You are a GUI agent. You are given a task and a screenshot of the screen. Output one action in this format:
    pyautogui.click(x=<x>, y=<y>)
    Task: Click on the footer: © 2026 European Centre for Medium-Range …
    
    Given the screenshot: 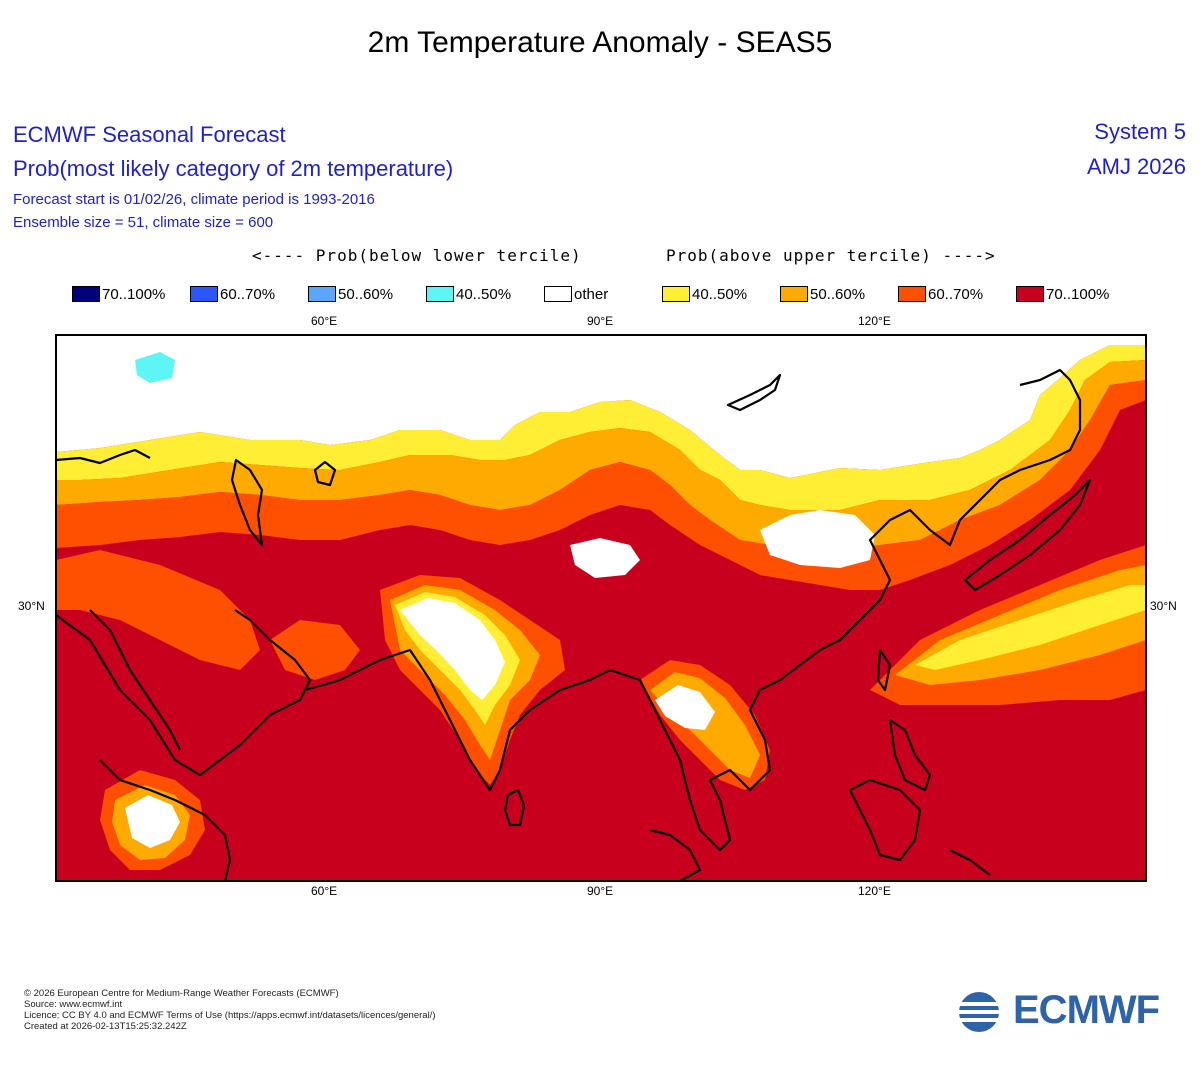 What is the action you would take?
    pyautogui.click(x=230, y=1010)
    